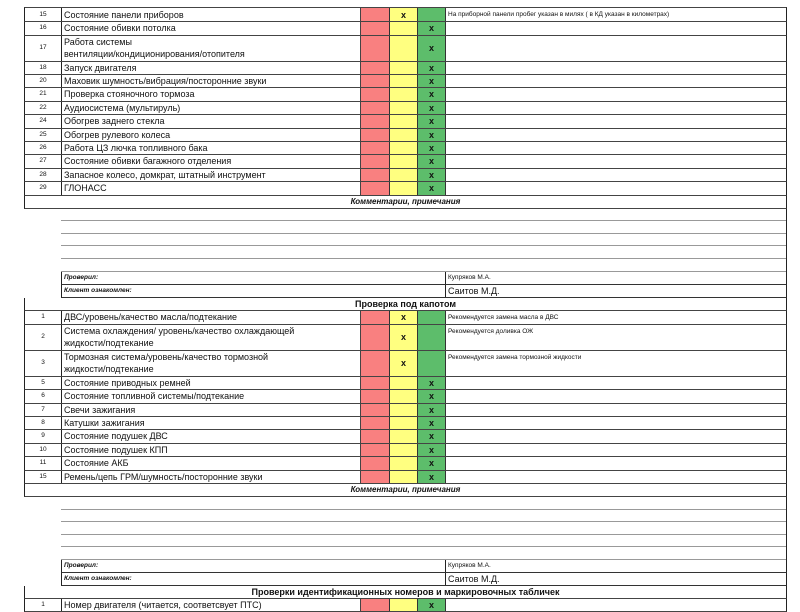 Image resolution: width=800 pixels, height=612 pixels. I want to click on item-number: 26, so click(43, 148).